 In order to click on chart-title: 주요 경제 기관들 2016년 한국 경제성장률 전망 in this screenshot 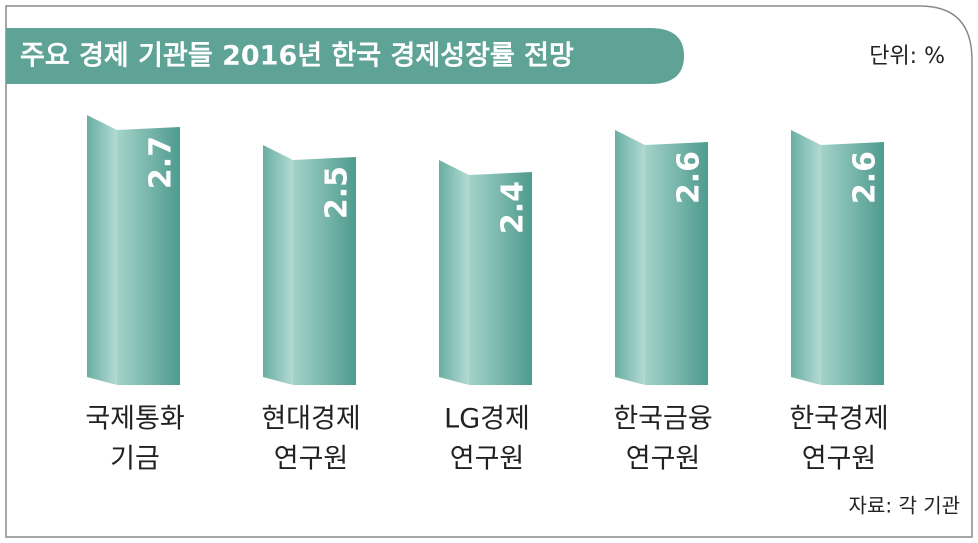, I will do `click(297, 56)`.